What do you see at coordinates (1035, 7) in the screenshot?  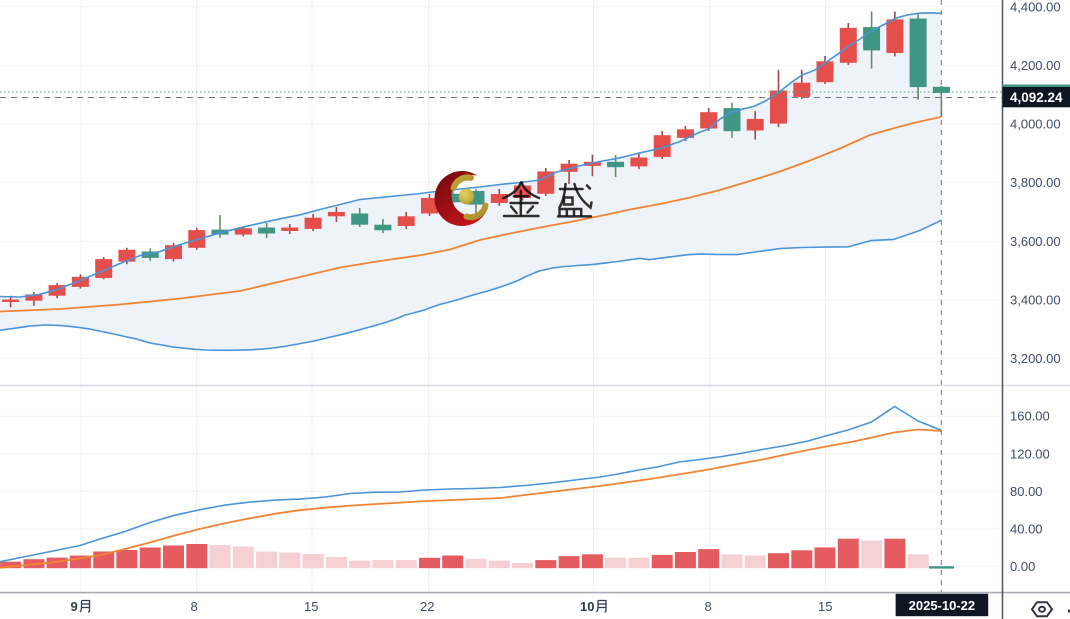 I see `svg-text: 4,400.00` at bounding box center [1035, 7].